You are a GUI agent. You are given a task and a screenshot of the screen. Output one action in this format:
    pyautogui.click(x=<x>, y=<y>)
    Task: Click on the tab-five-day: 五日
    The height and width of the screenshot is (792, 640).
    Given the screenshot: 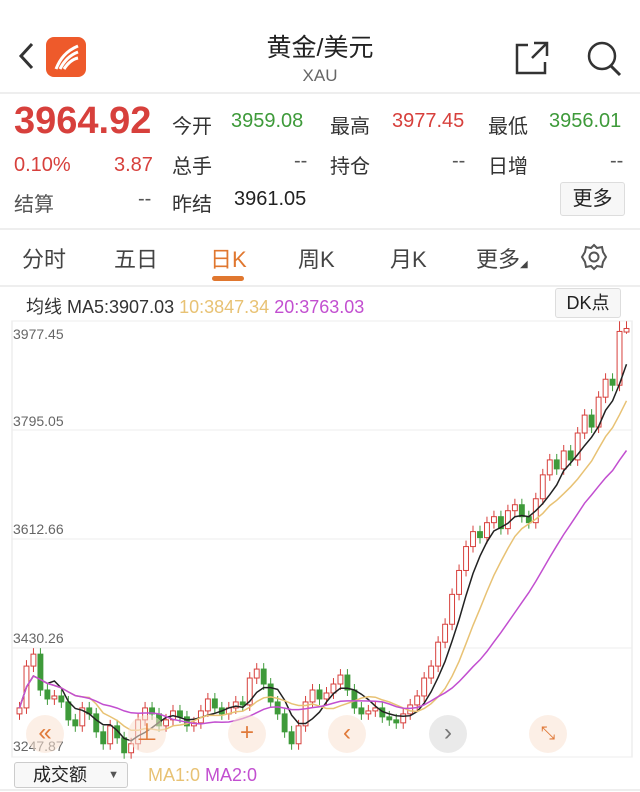 What is the action you would take?
    pyautogui.click(x=136, y=259)
    